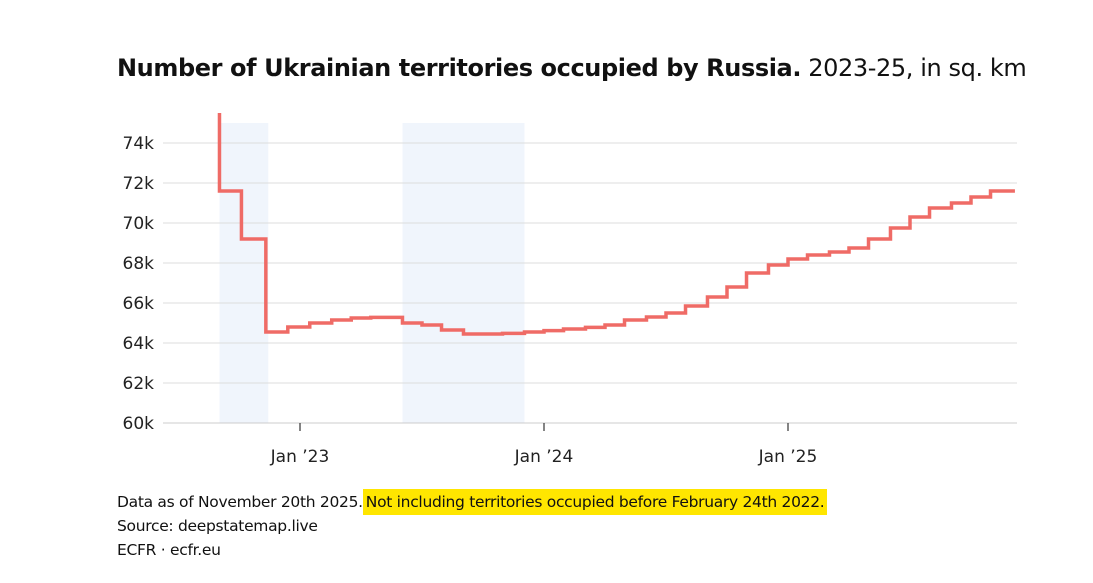  Describe the element at coordinates (139, 384) in the screenshot. I see `y-tick-label: 62k` at that location.